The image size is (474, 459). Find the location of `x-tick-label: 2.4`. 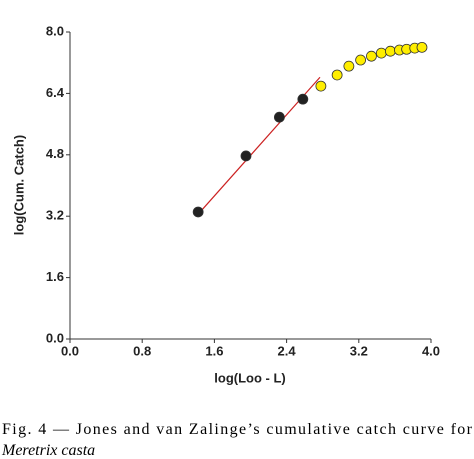

x-tick-label: 2.4 is located at coordinates (287, 350).